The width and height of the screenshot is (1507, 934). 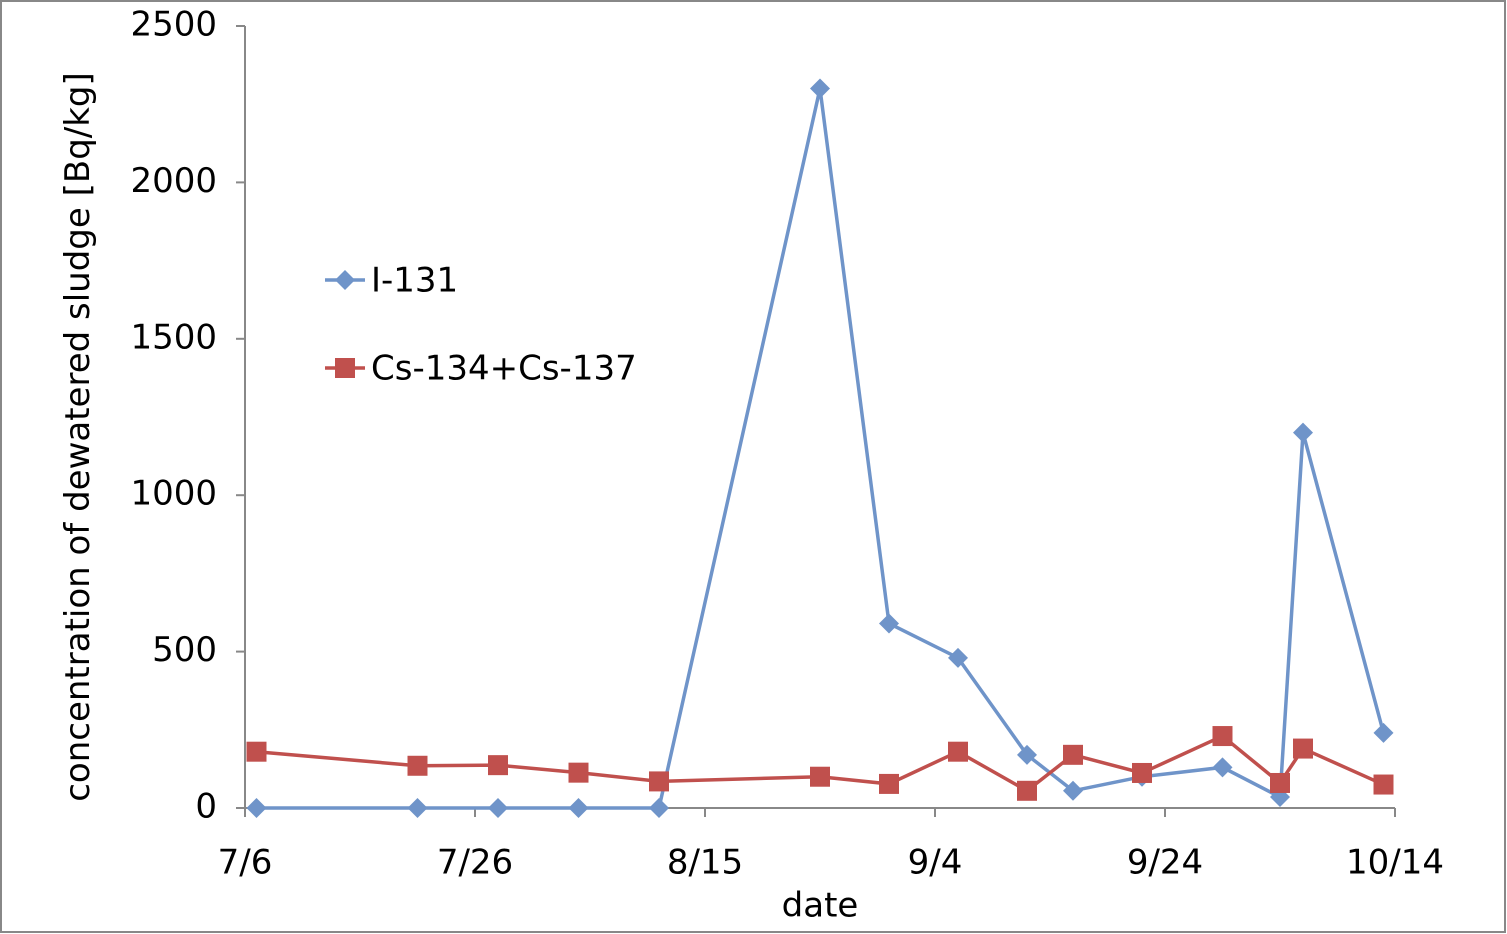 What do you see at coordinates (173, 25) in the screenshot?
I see `y-tick-label: 2500` at bounding box center [173, 25].